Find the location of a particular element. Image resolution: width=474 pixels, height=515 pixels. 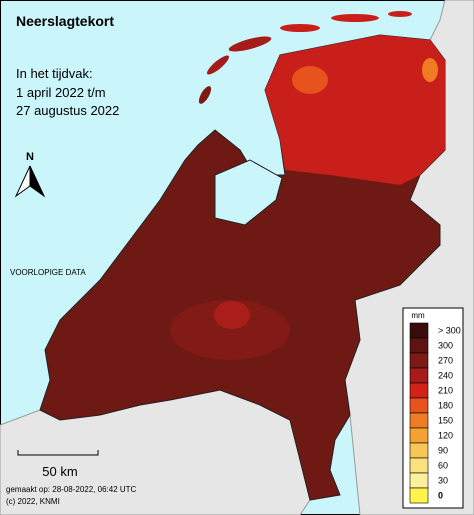

legend-label: 210 is located at coordinates (445, 391).